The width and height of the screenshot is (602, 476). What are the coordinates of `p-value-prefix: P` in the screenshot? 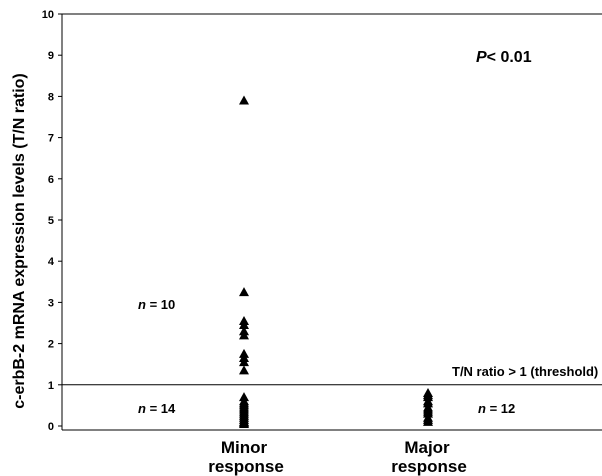 It's located at (481, 57).